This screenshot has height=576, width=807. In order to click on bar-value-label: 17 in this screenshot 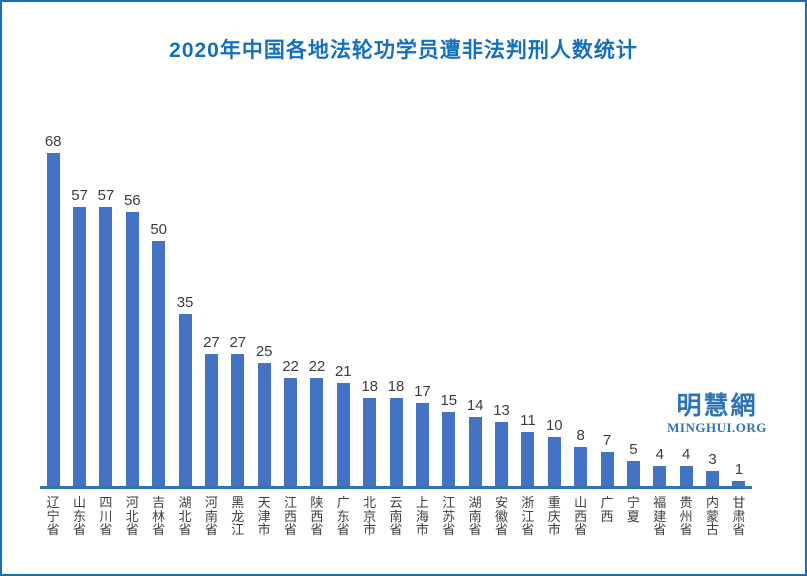, I will do `click(422, 391)`.